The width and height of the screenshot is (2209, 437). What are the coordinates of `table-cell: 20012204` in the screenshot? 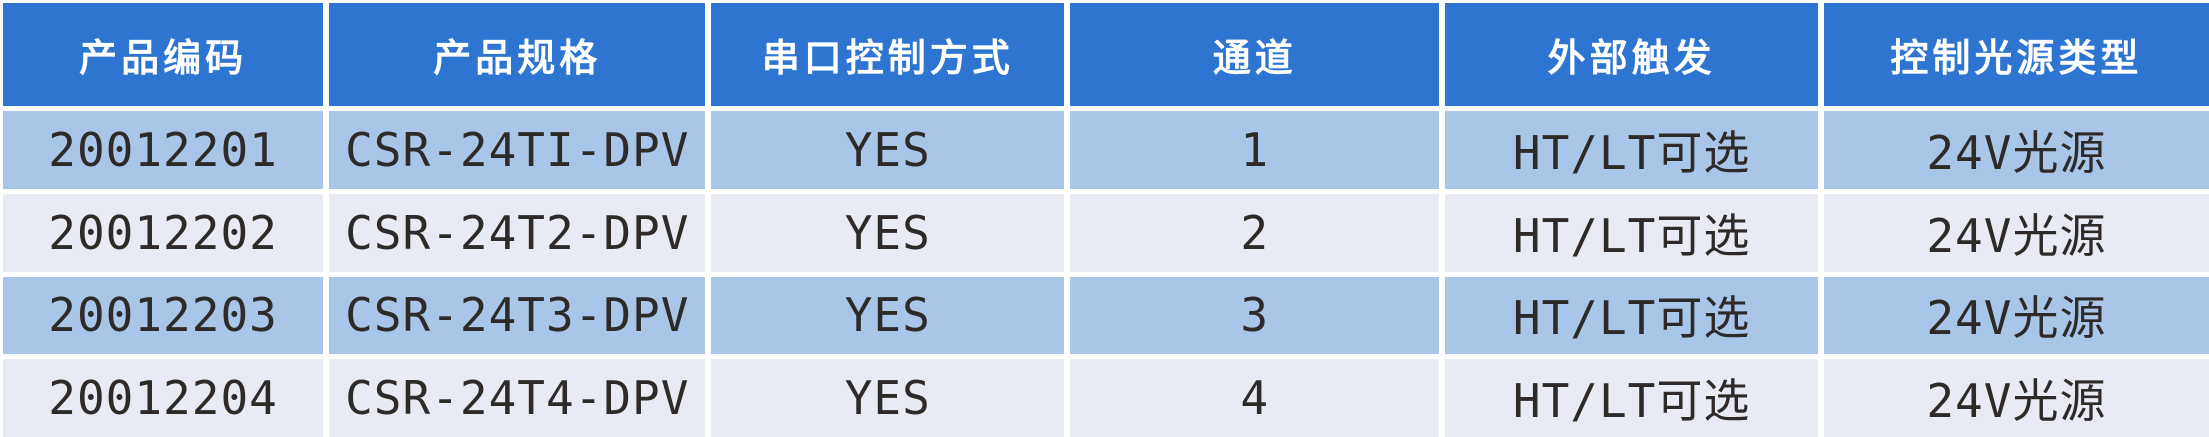 It's located at (163, 398).